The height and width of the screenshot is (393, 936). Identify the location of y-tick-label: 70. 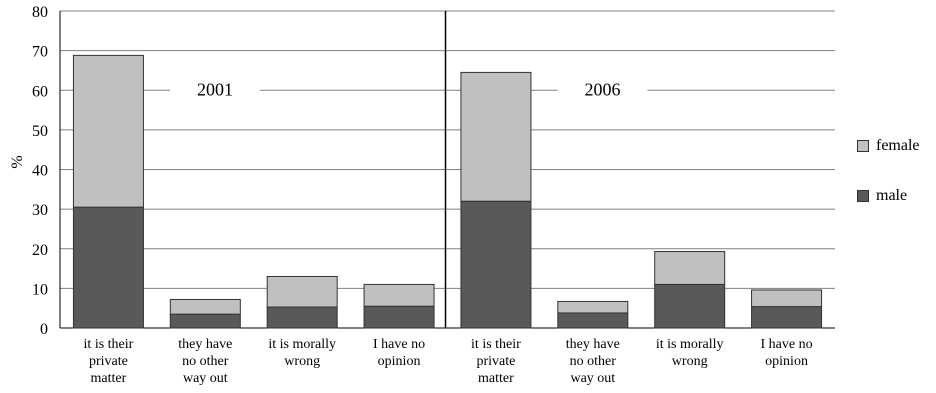
(40, 52).